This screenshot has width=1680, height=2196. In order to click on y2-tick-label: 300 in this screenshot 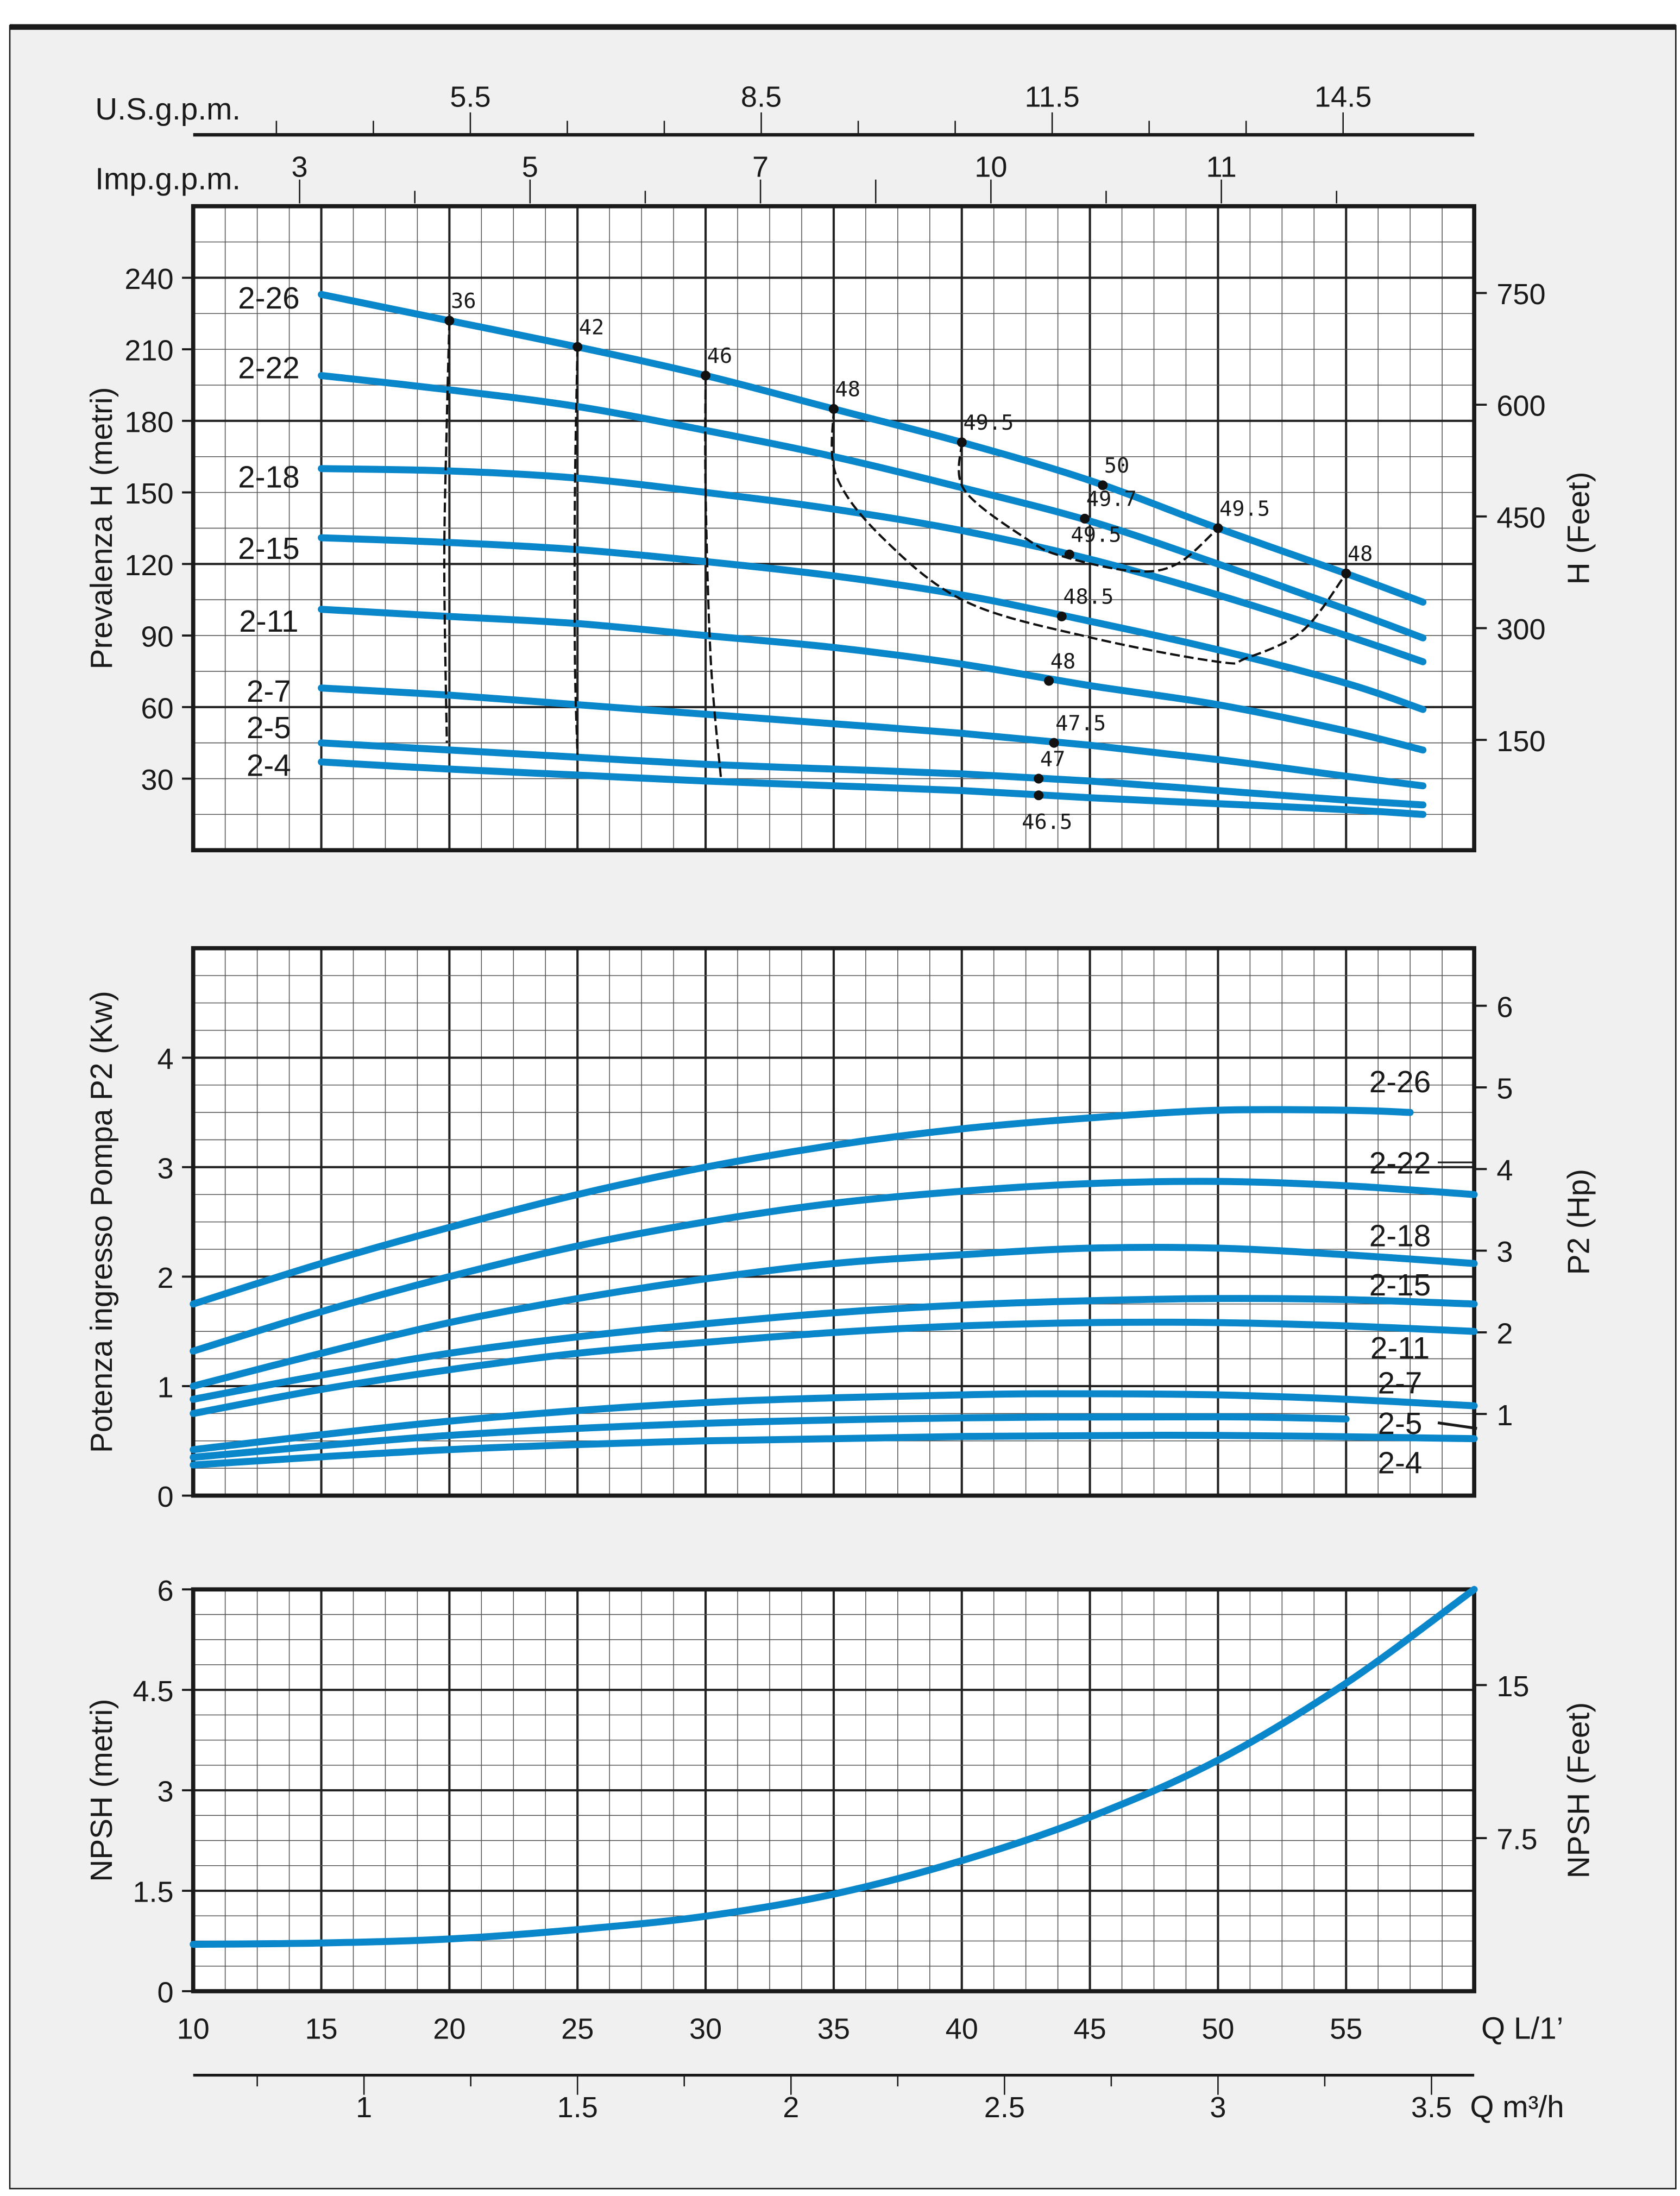, I will do `click(1520, 629)`.